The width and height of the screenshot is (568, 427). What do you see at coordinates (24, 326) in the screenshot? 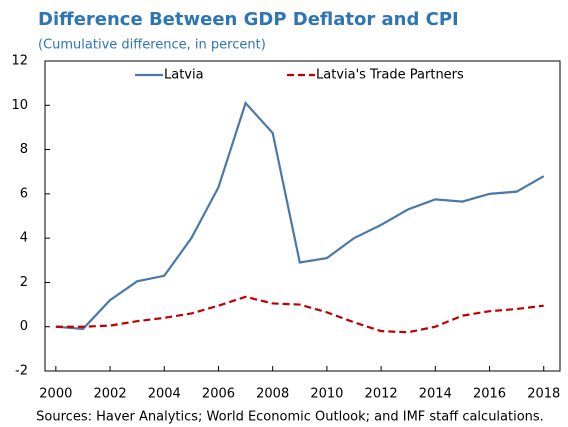
I see `y-tick-label: 0` at bounding box center [24, 326].